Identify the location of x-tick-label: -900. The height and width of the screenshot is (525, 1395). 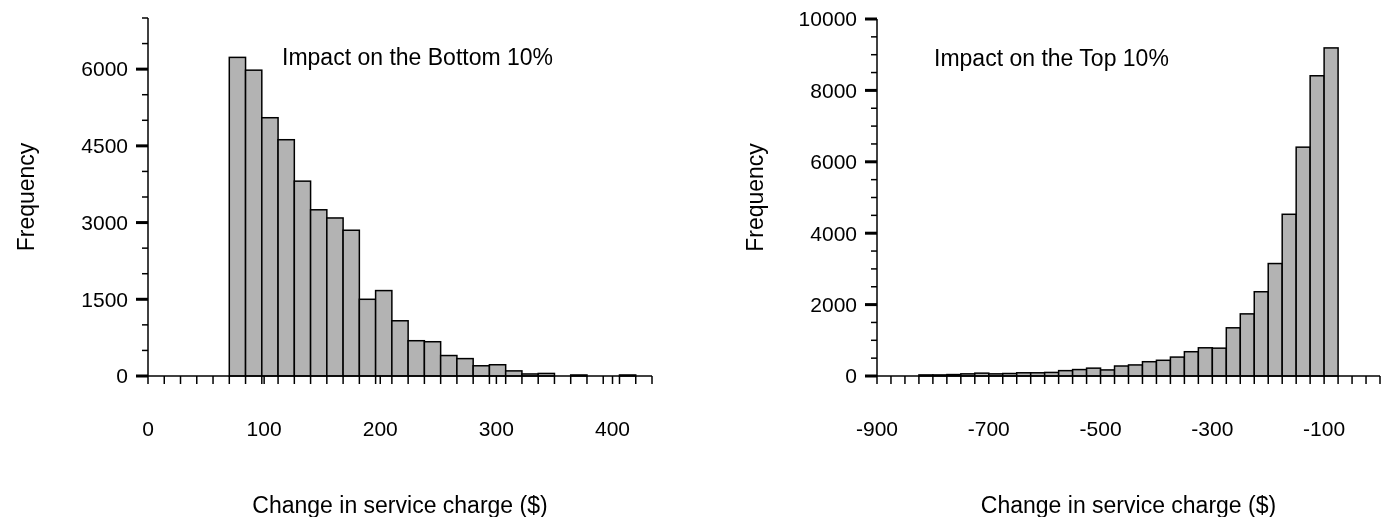
(877, 428).